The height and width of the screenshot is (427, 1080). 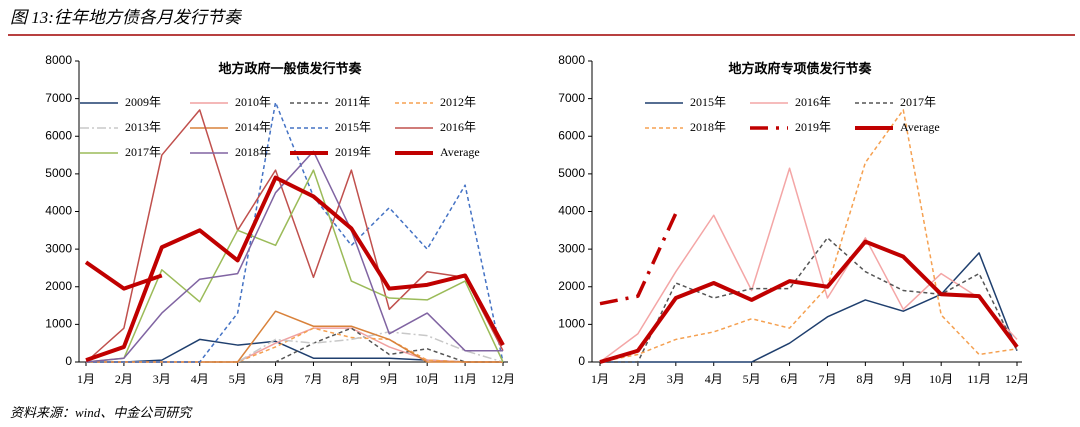 I want to click on legend-label: 2012年, so click(x=458, y=102).